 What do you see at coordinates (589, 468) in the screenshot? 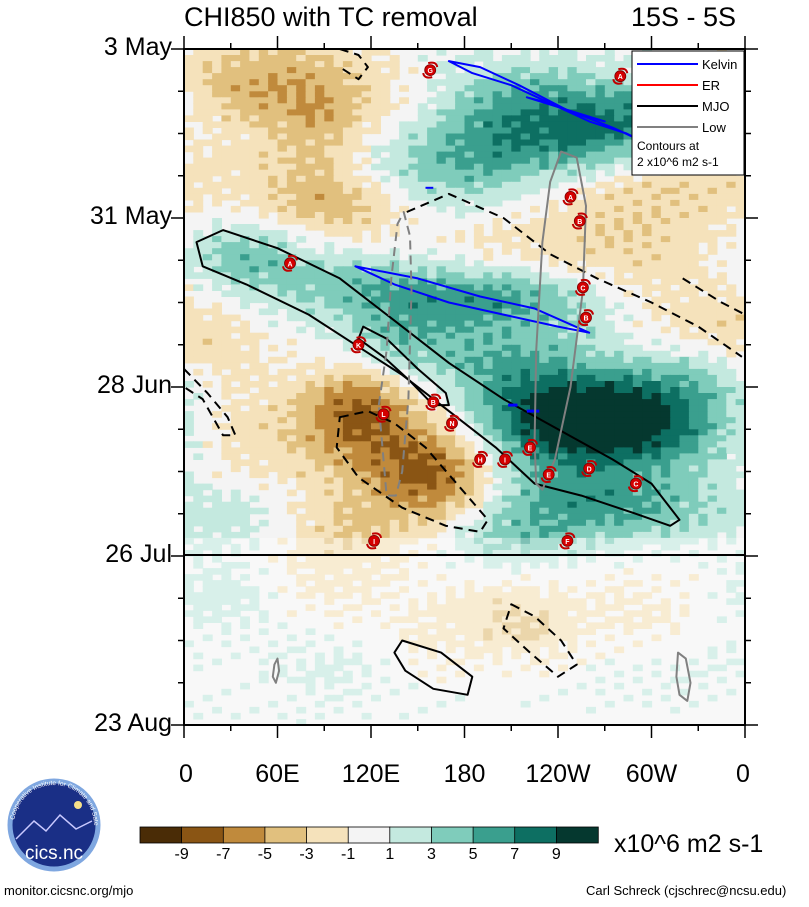
I see `cyclone-dot` at bounding box center [589, 468].